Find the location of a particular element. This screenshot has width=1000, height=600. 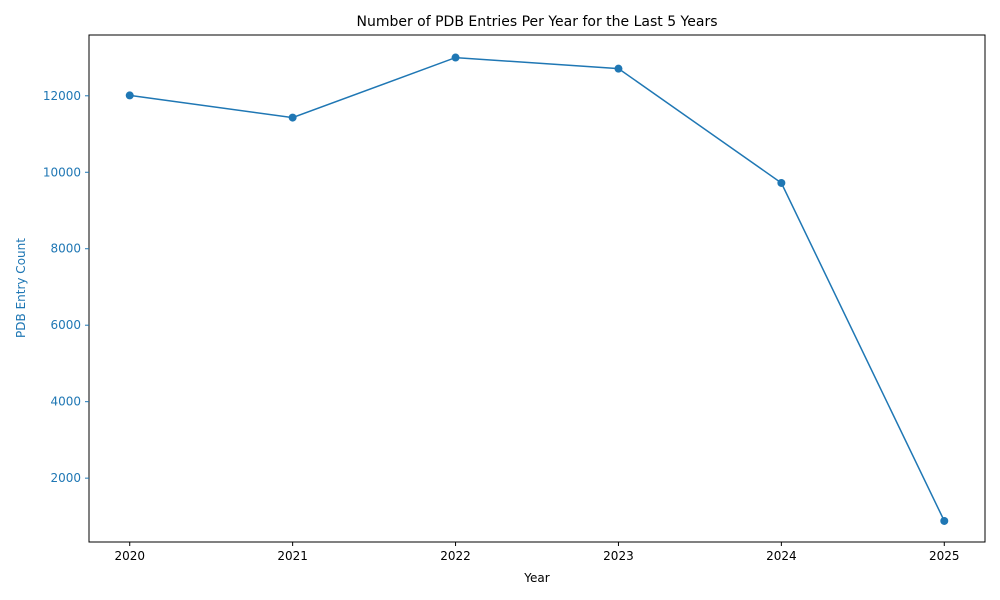

y-tick-label: 4000 is located at coordinates (65, 402).